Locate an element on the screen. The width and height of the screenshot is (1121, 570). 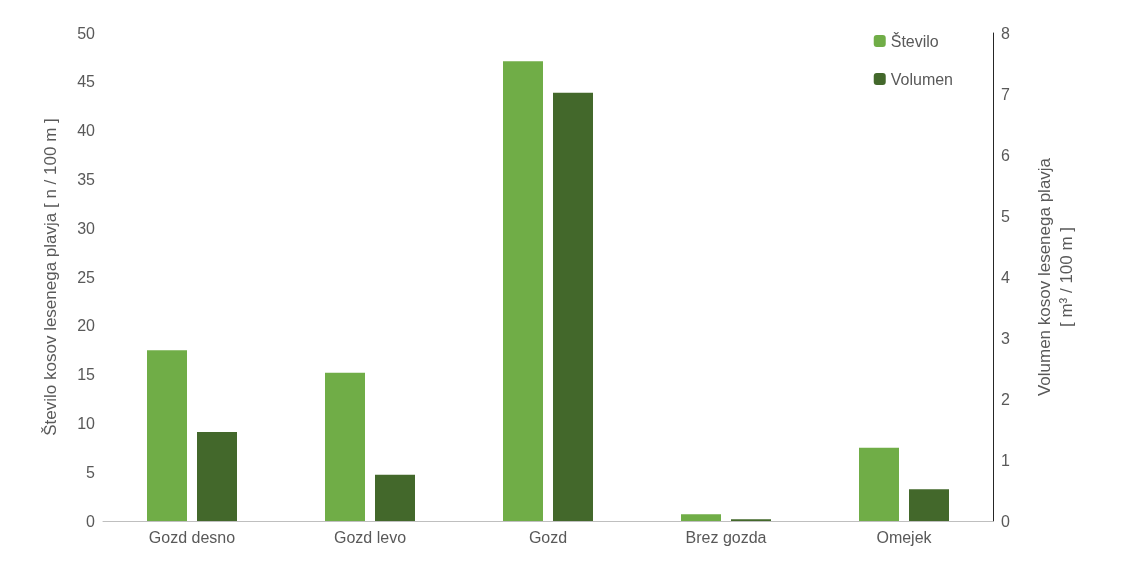
y-tick-label: 30 is located at coordinates (86, 228).